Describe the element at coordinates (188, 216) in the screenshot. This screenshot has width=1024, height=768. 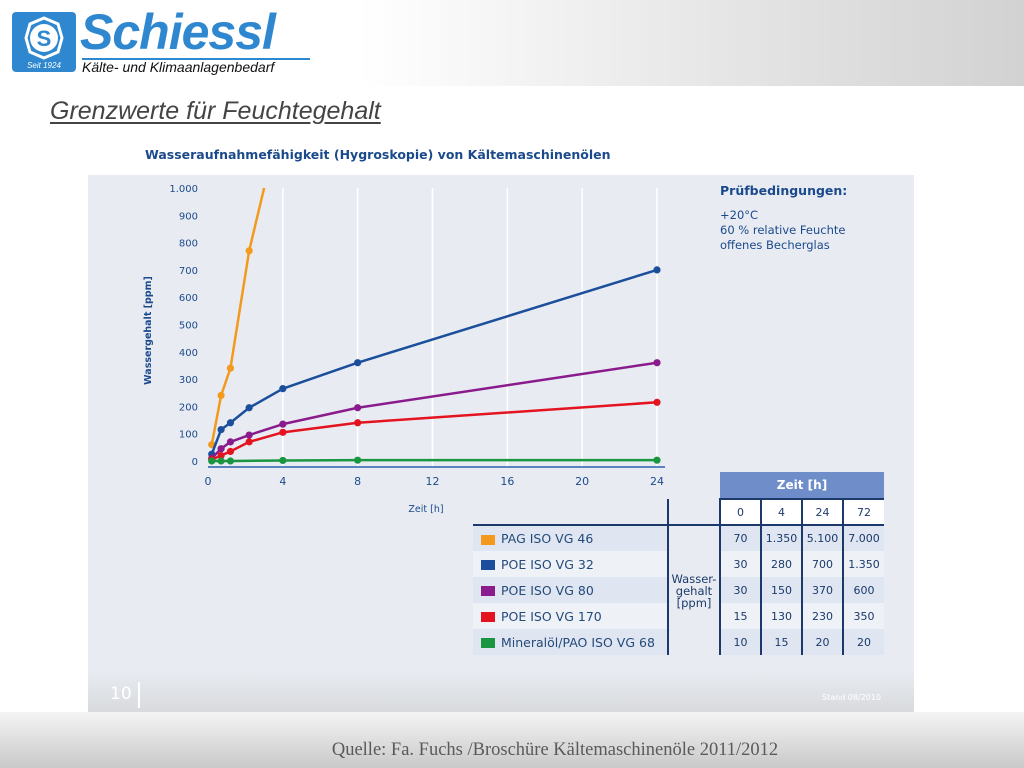
I see `y-tick-label: 900` at that location.